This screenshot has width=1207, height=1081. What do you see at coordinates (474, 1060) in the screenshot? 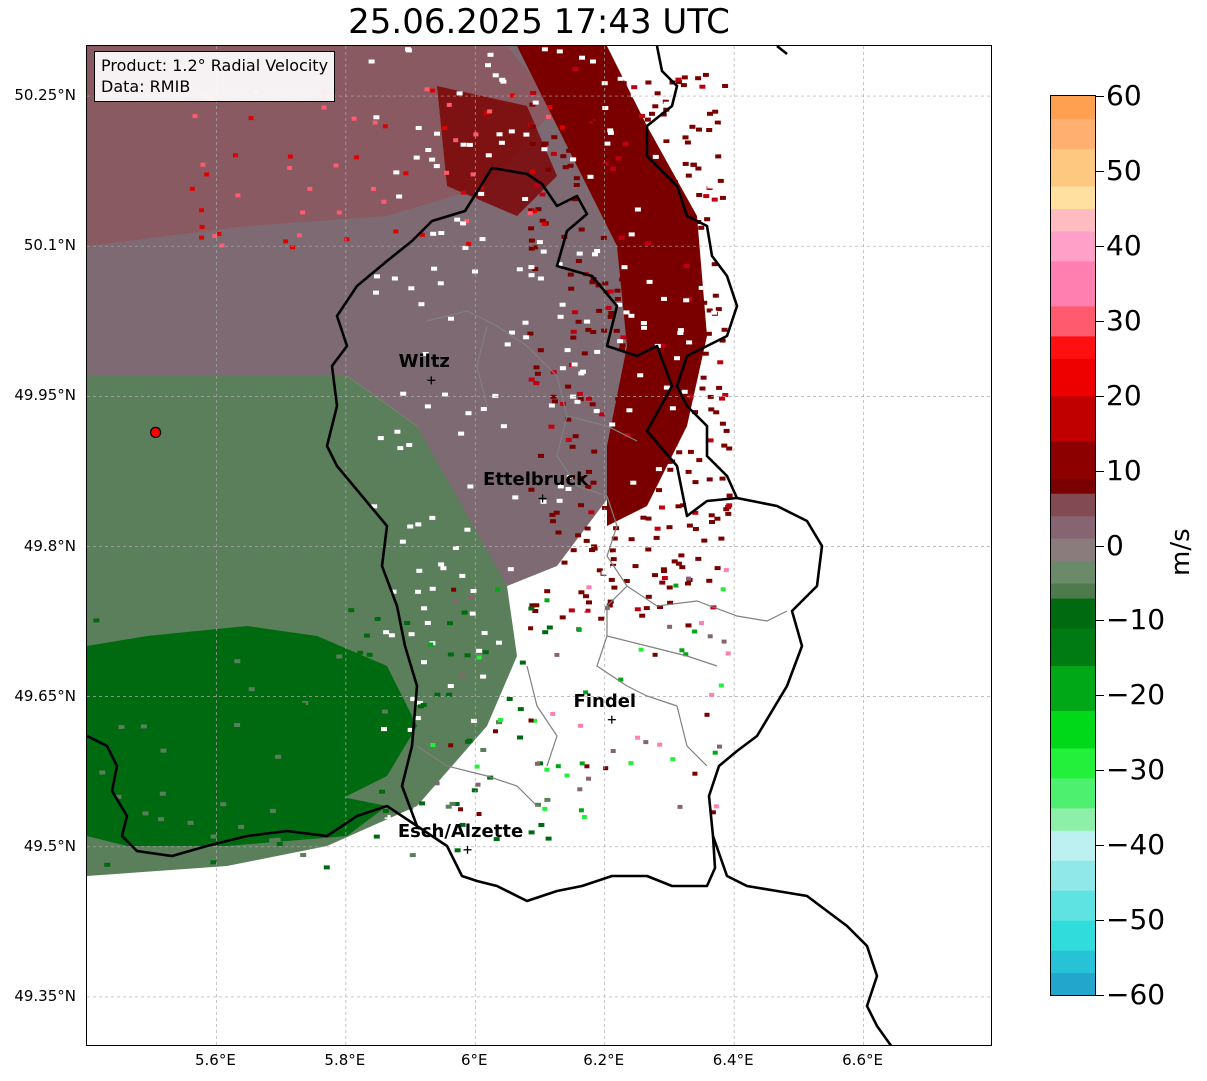
I see `lon-tick-label: 6°E` at bounding box center [474, 1060].